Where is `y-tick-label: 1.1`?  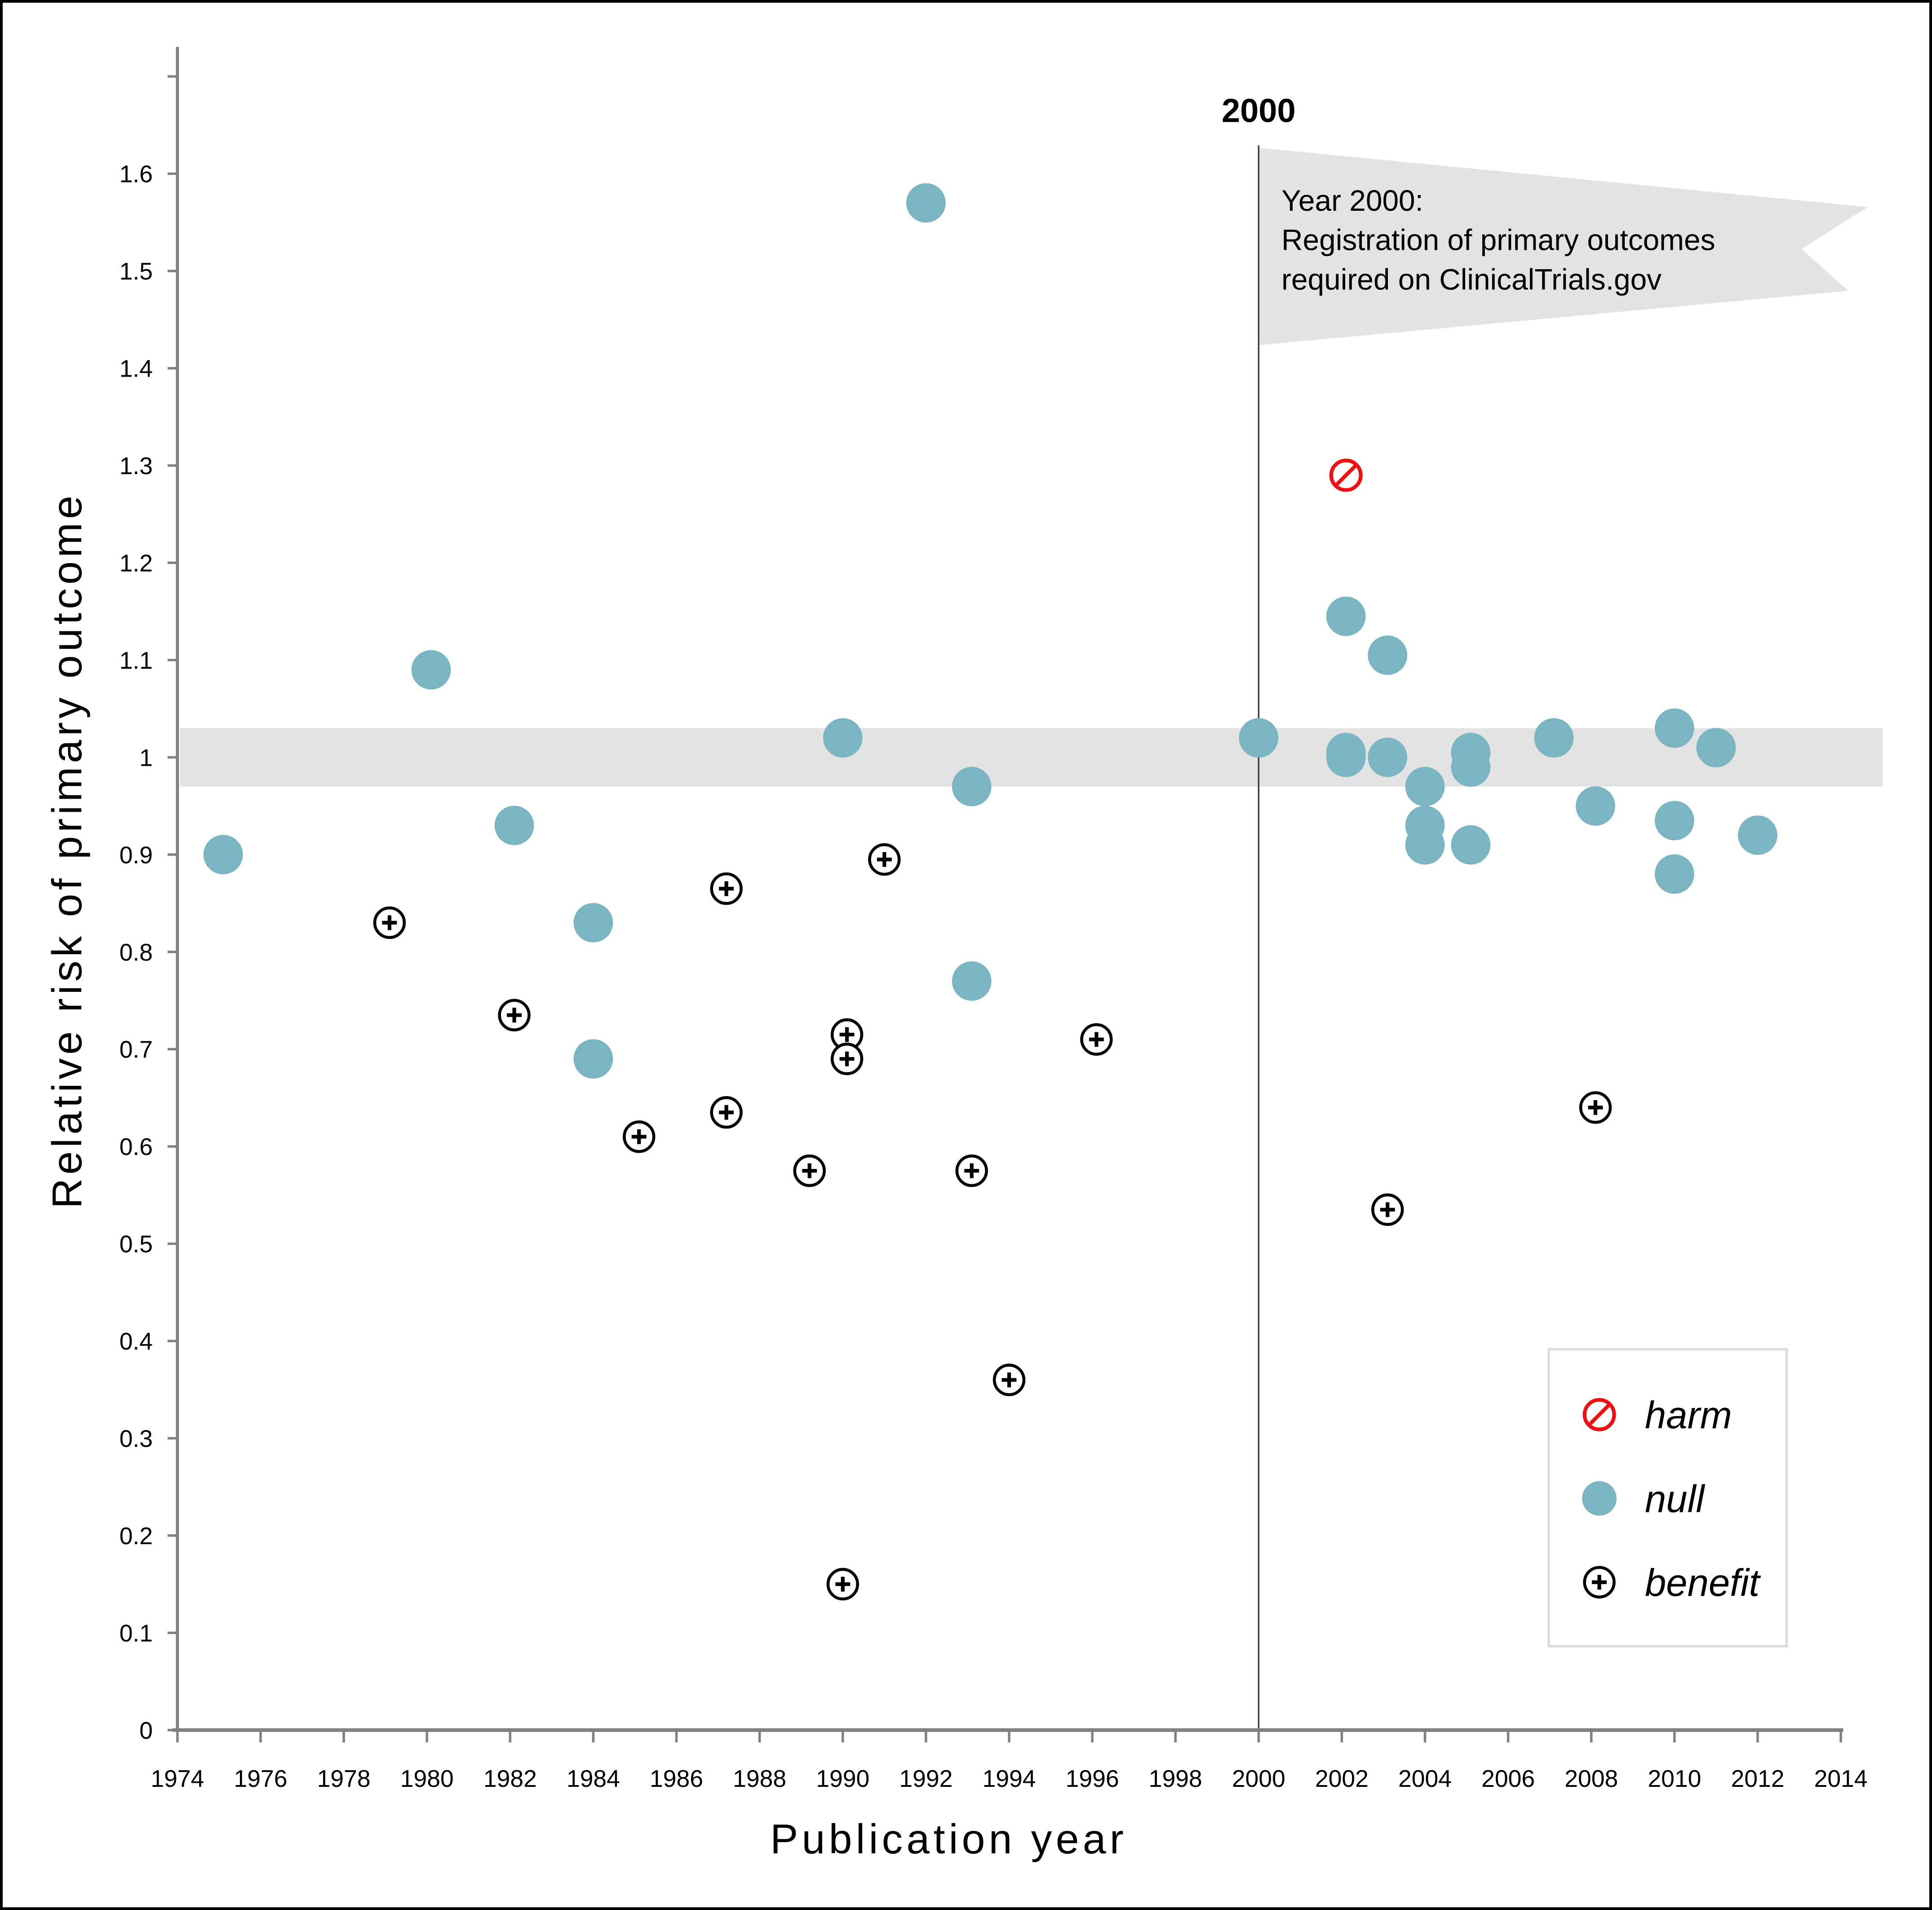 y-tick-label: 1.1 is located at coordinates (136, 661).